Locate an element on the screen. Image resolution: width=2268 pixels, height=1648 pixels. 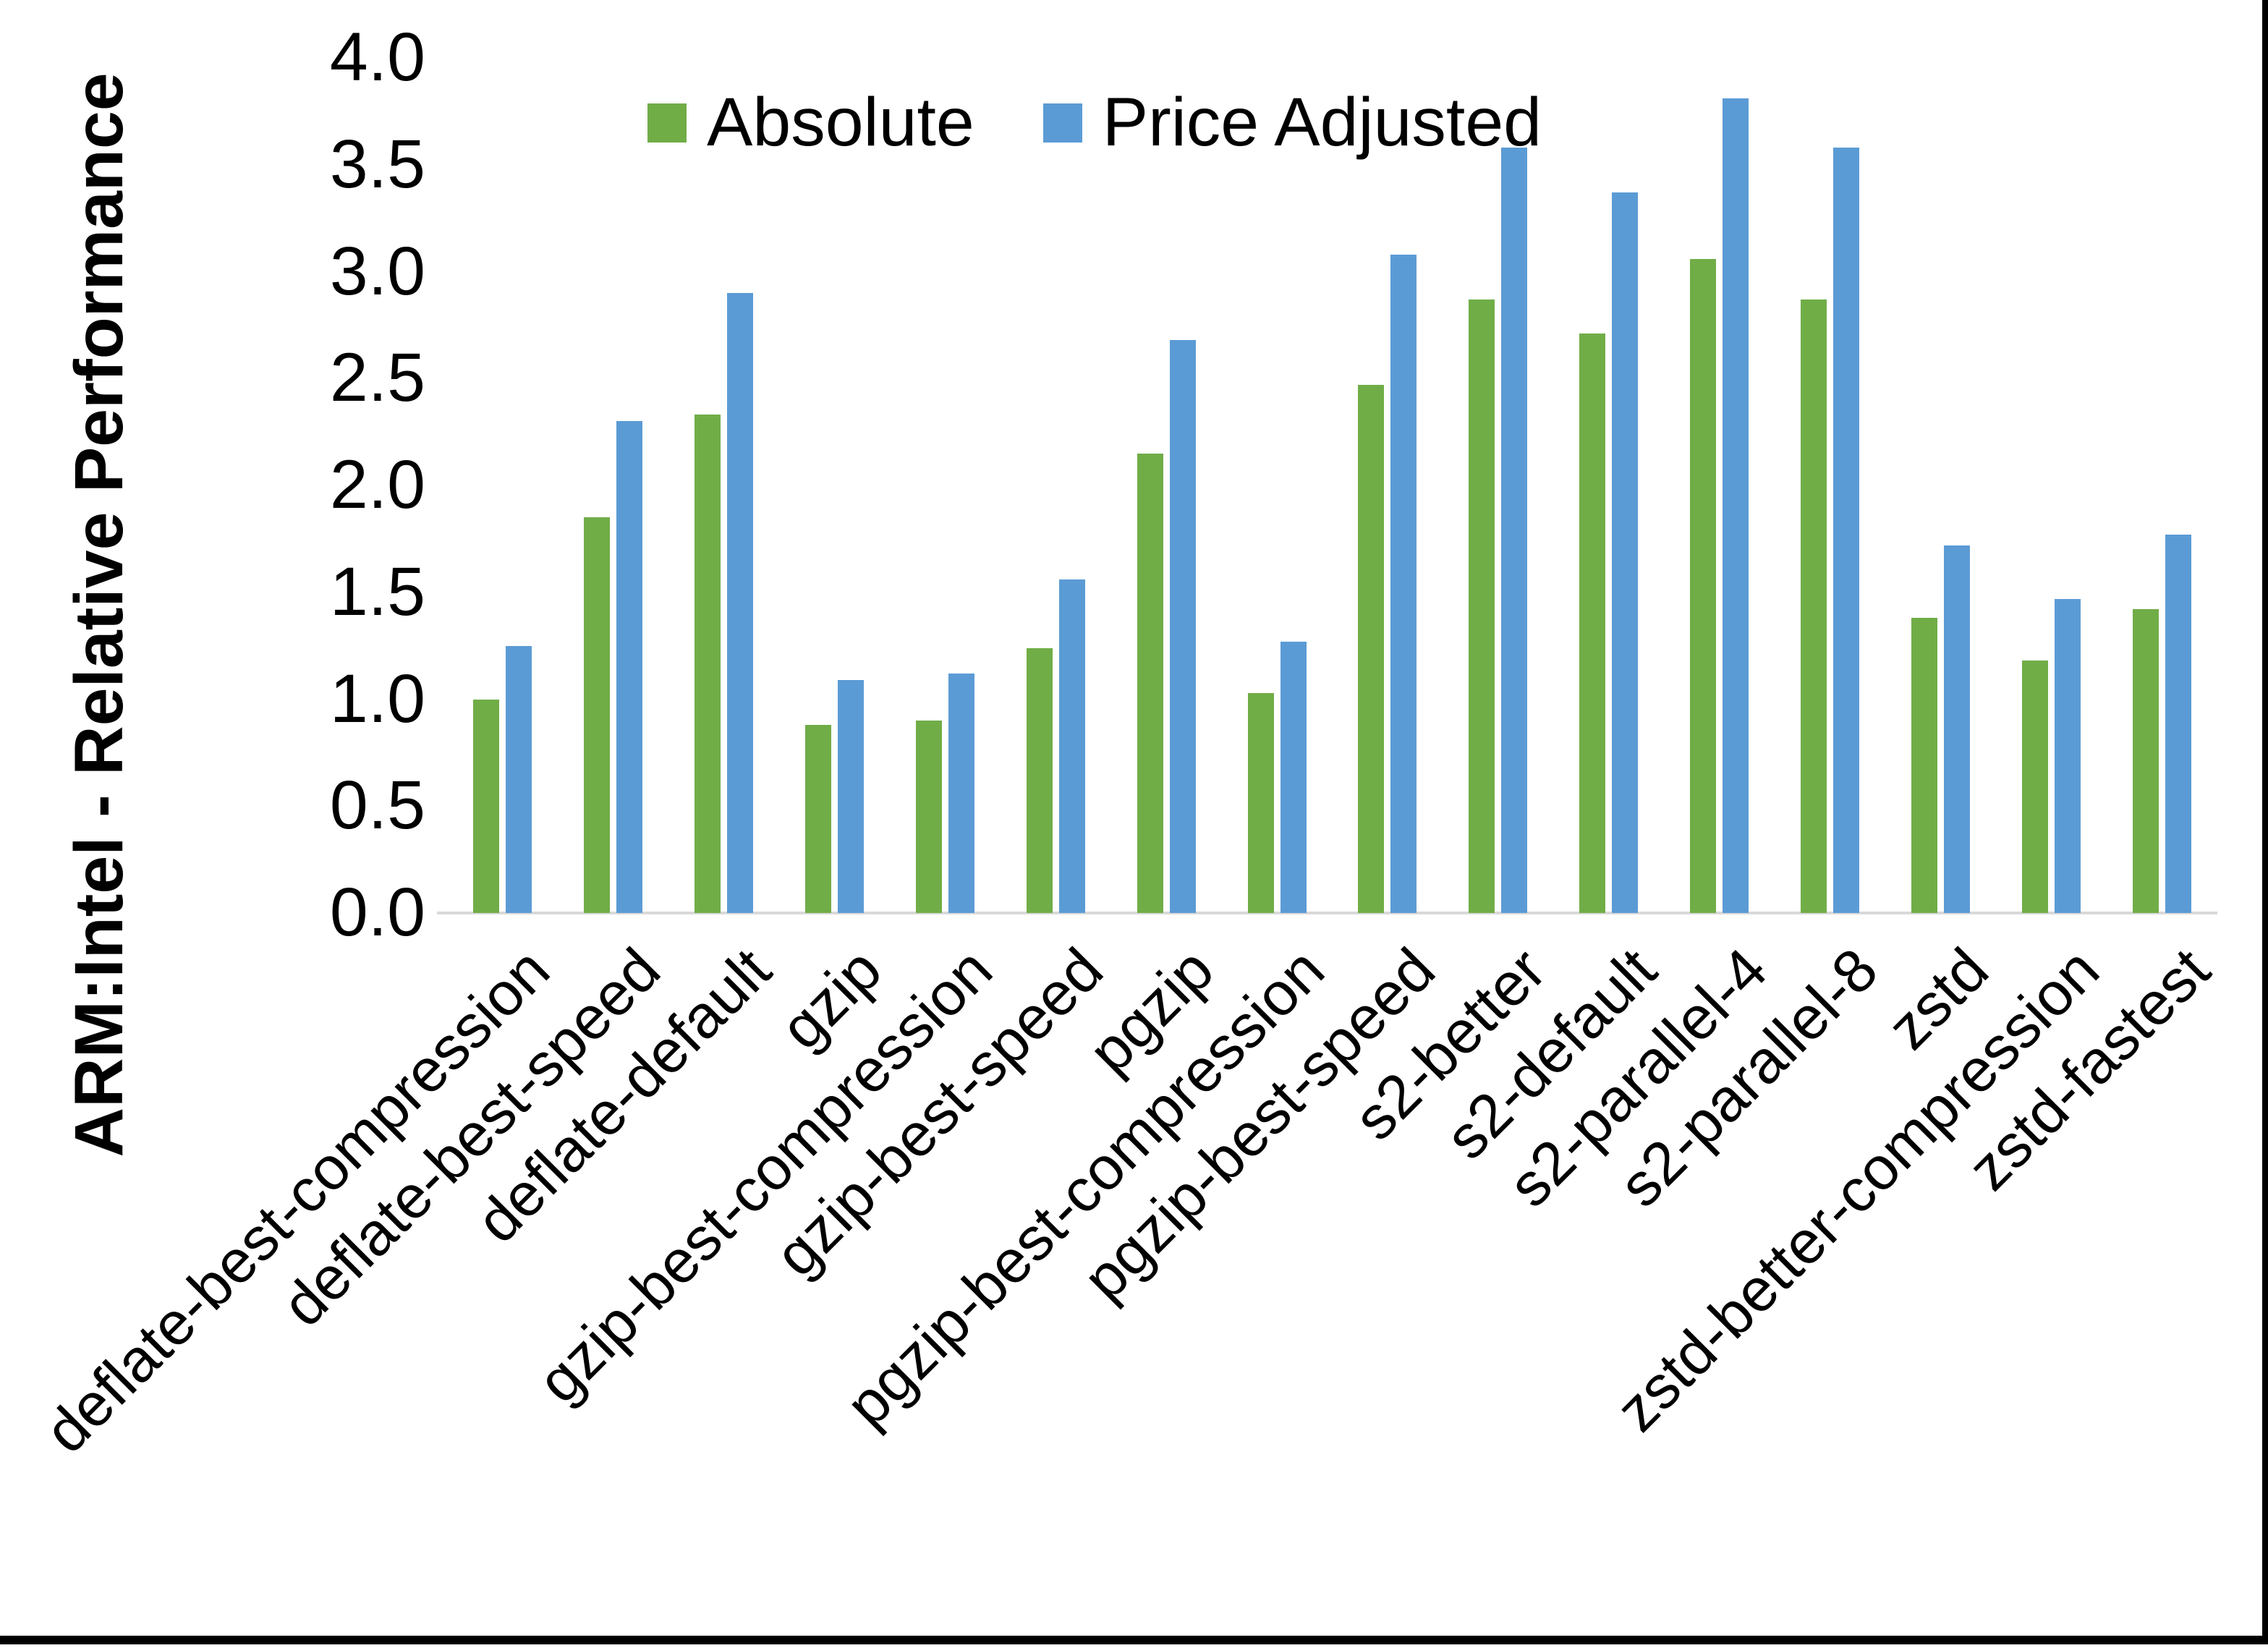
legend-item-price-adjusted: Price Adjusted is located at coordinates (1292, 123).